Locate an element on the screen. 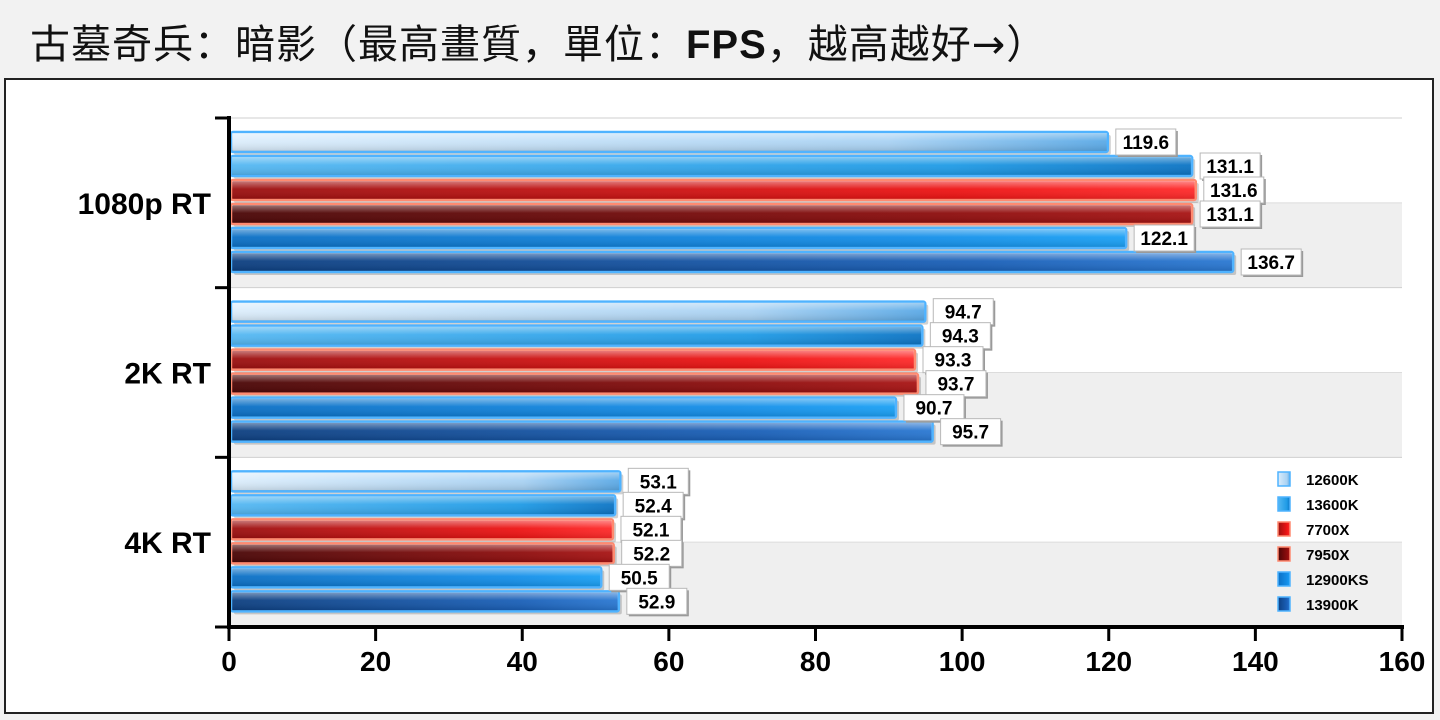 This screenshot has height=720, width=1440. x-tick-label: 20 is located at coordinates (375, 661).